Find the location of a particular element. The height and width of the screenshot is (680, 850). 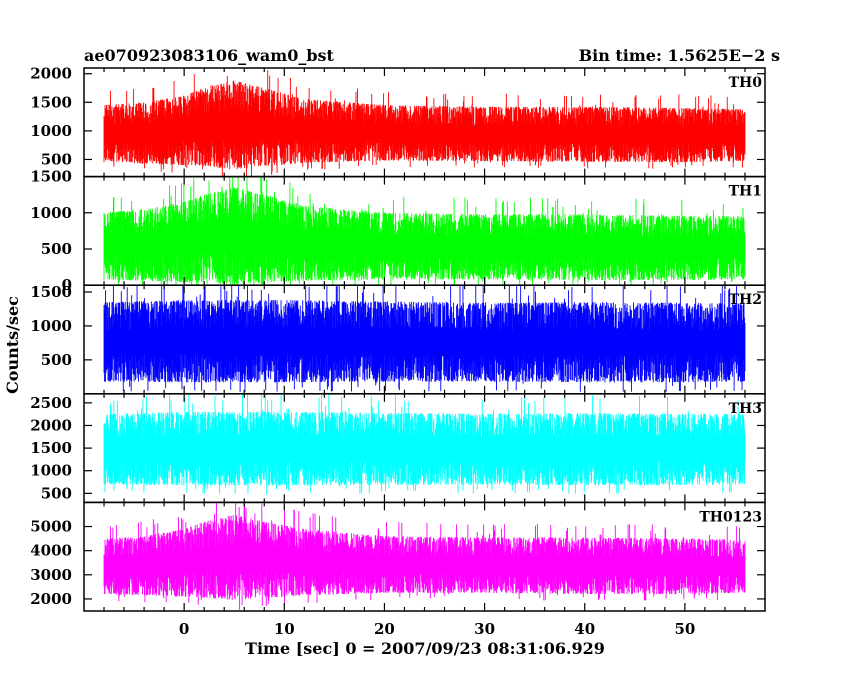

y-tick-label: 3000 is located at coordinates (51, 575).